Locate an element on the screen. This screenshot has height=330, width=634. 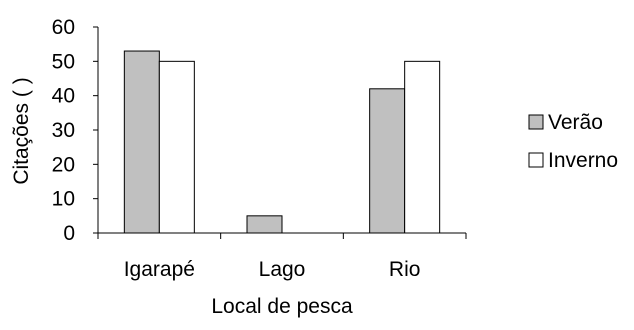
x-tick-label: Rio is located at coordinates (405, 269).